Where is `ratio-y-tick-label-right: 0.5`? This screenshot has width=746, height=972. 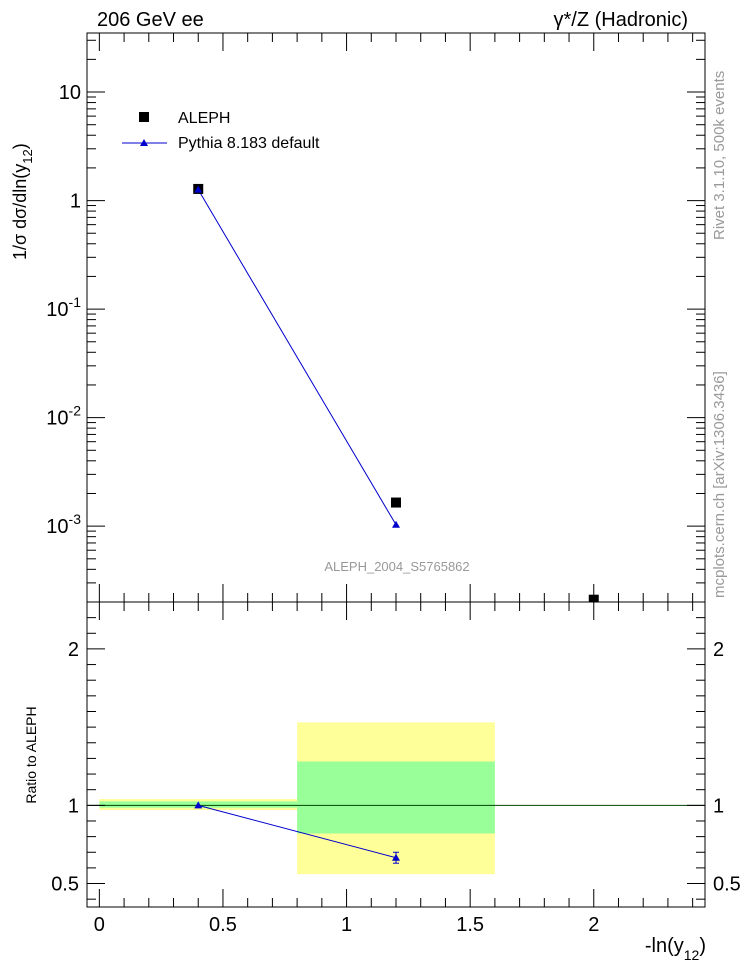
ratio-y-tick-label-right: 0.5 is located at coordinates (727, 885).